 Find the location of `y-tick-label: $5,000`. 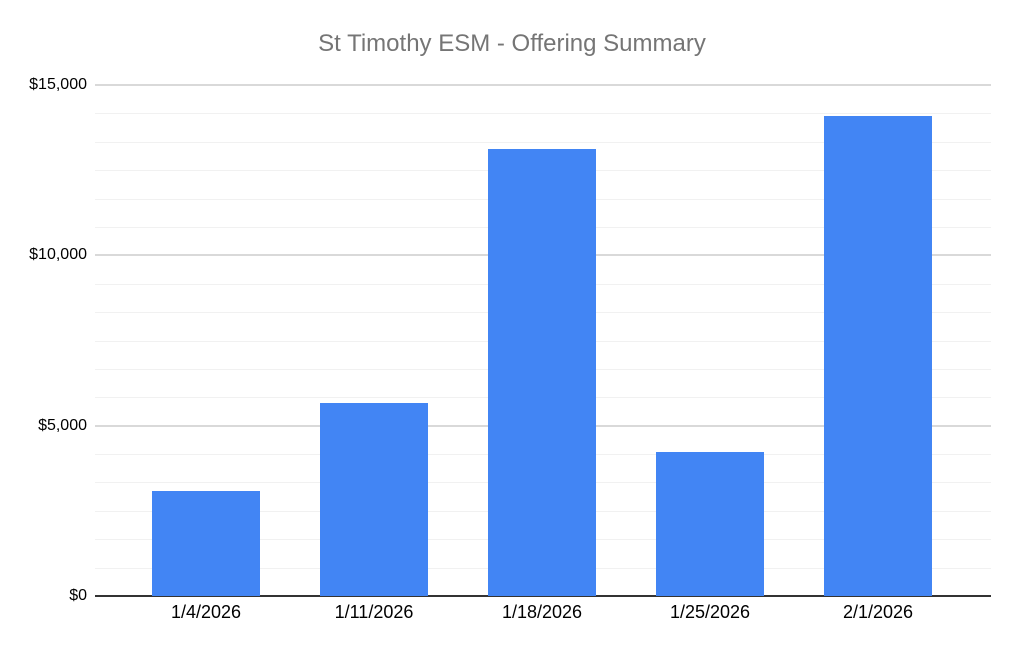

y-tick-label: $5,000 is located at coordinates (62, 425).